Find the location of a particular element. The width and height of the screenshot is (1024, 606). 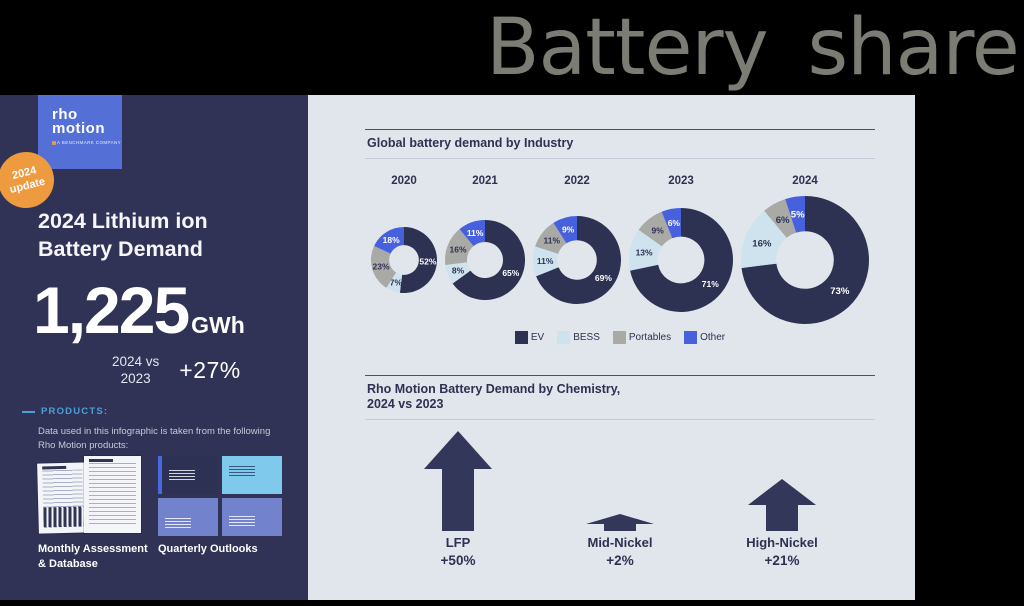

donut-value-2022-Portables: 11% is located at coordinates (552, 241).